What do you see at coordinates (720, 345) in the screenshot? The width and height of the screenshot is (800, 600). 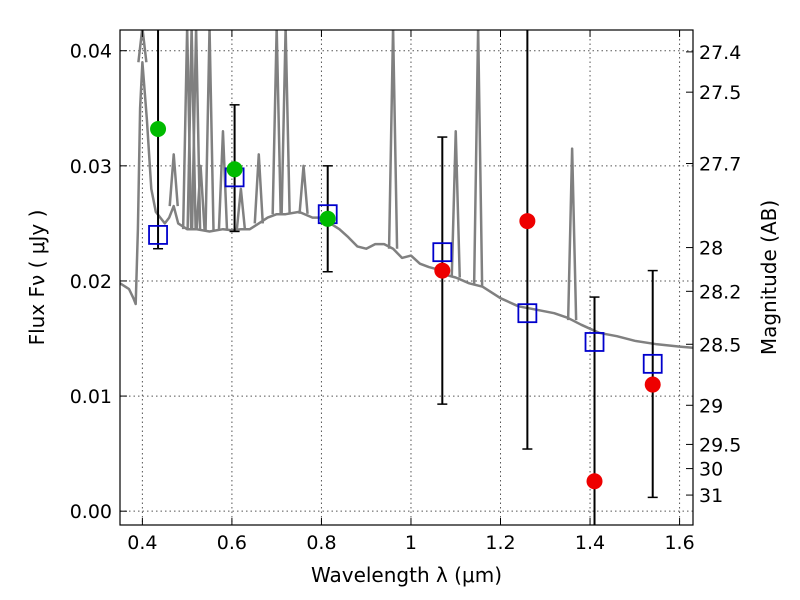 I see `y2-tick-label: 28.5` at bounding box center [720, 345].